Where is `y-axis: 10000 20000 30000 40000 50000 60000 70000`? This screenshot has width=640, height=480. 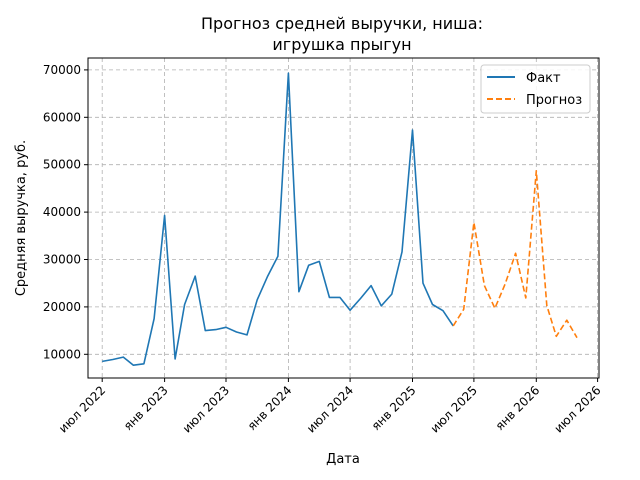
y-axis: 10000 20000 30000 40000 50000 60000 70000 is located at coordinates (65, 212).